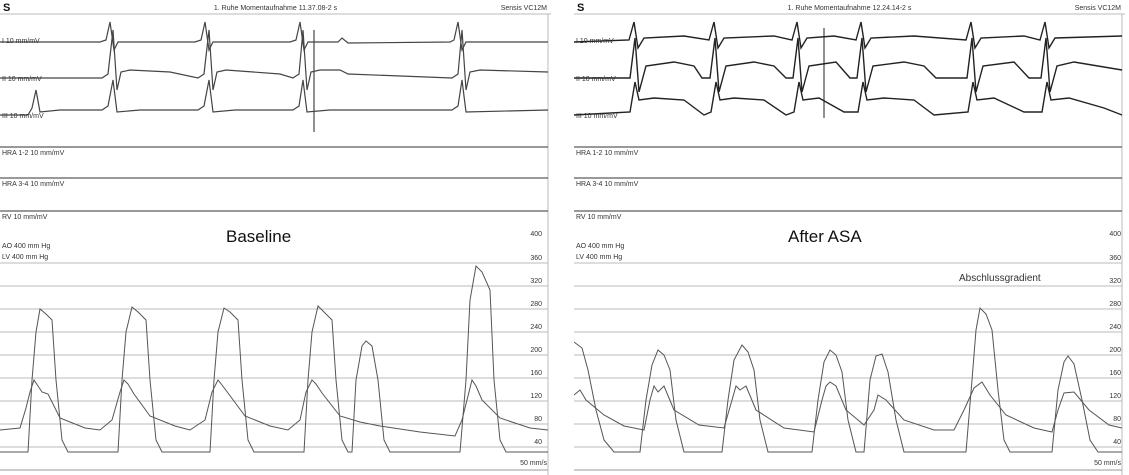 This screenshot has width=1129, height=475. What do you see at coordinates (259, 236) in the screenshot?
I see `baseline-label: Baseline` at bounding box center [259, 236].